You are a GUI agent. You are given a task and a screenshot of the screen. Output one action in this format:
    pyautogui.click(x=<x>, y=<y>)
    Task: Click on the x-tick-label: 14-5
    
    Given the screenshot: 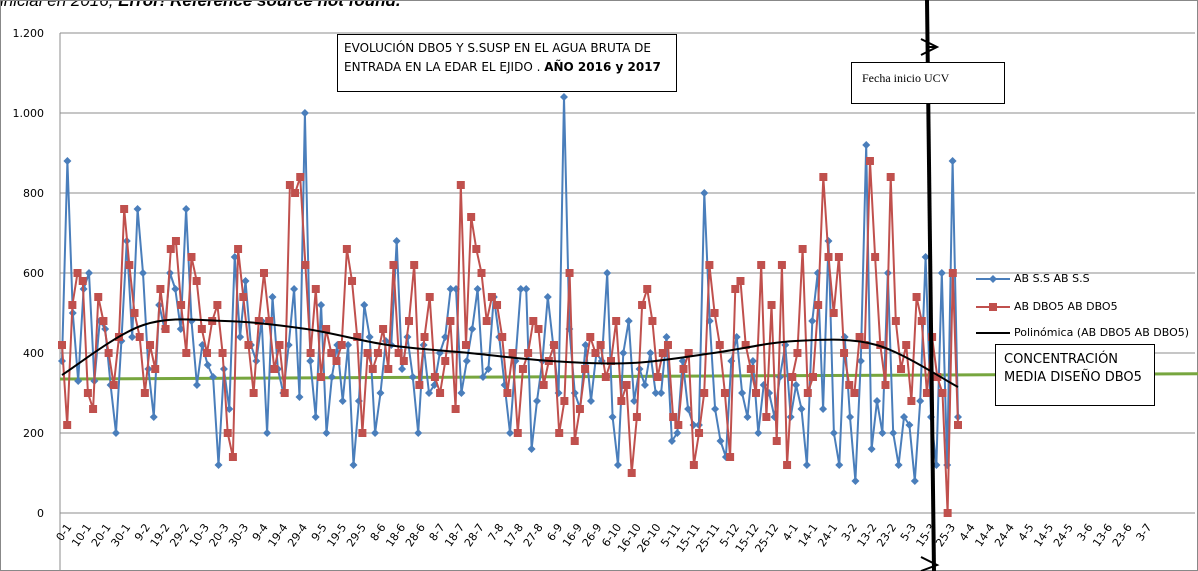 What is the action you would take?
    pyautogui.click(x=1043, y=535)
    